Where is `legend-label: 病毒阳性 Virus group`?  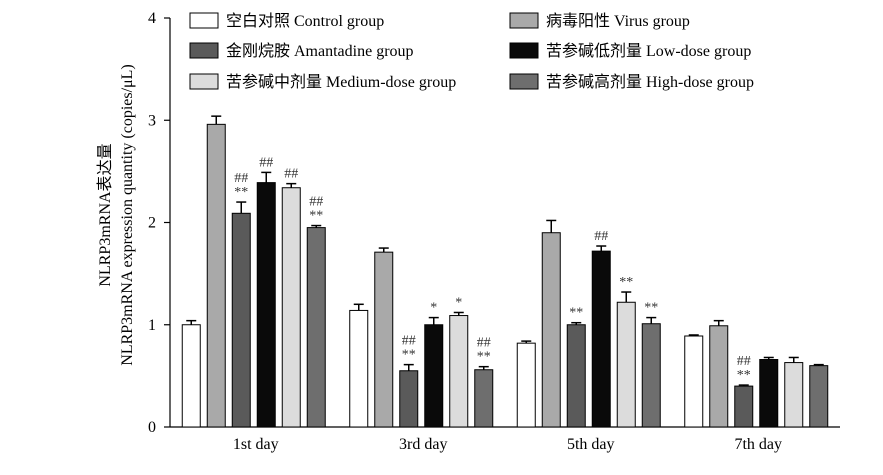
legend-label: 病毒阳性 Virus group is located at coordinates (618, 21).